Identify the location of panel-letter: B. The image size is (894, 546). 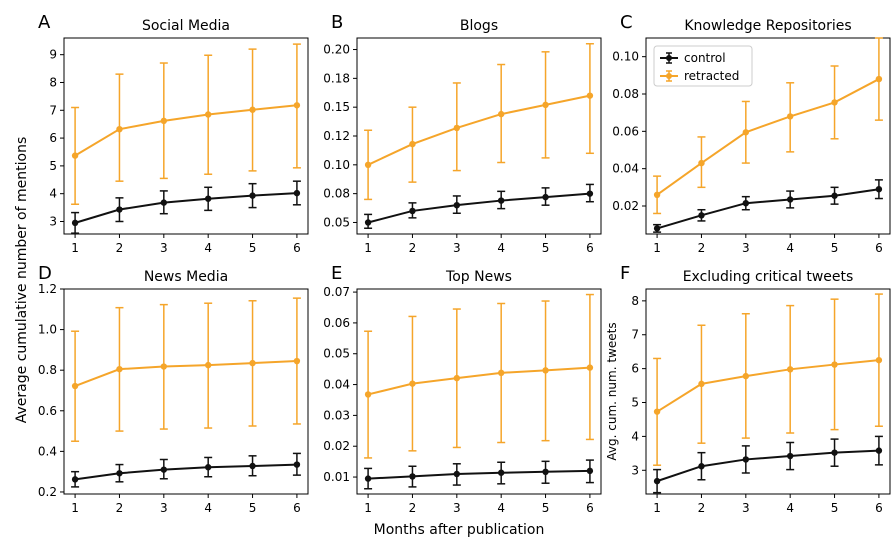
(337, 22).